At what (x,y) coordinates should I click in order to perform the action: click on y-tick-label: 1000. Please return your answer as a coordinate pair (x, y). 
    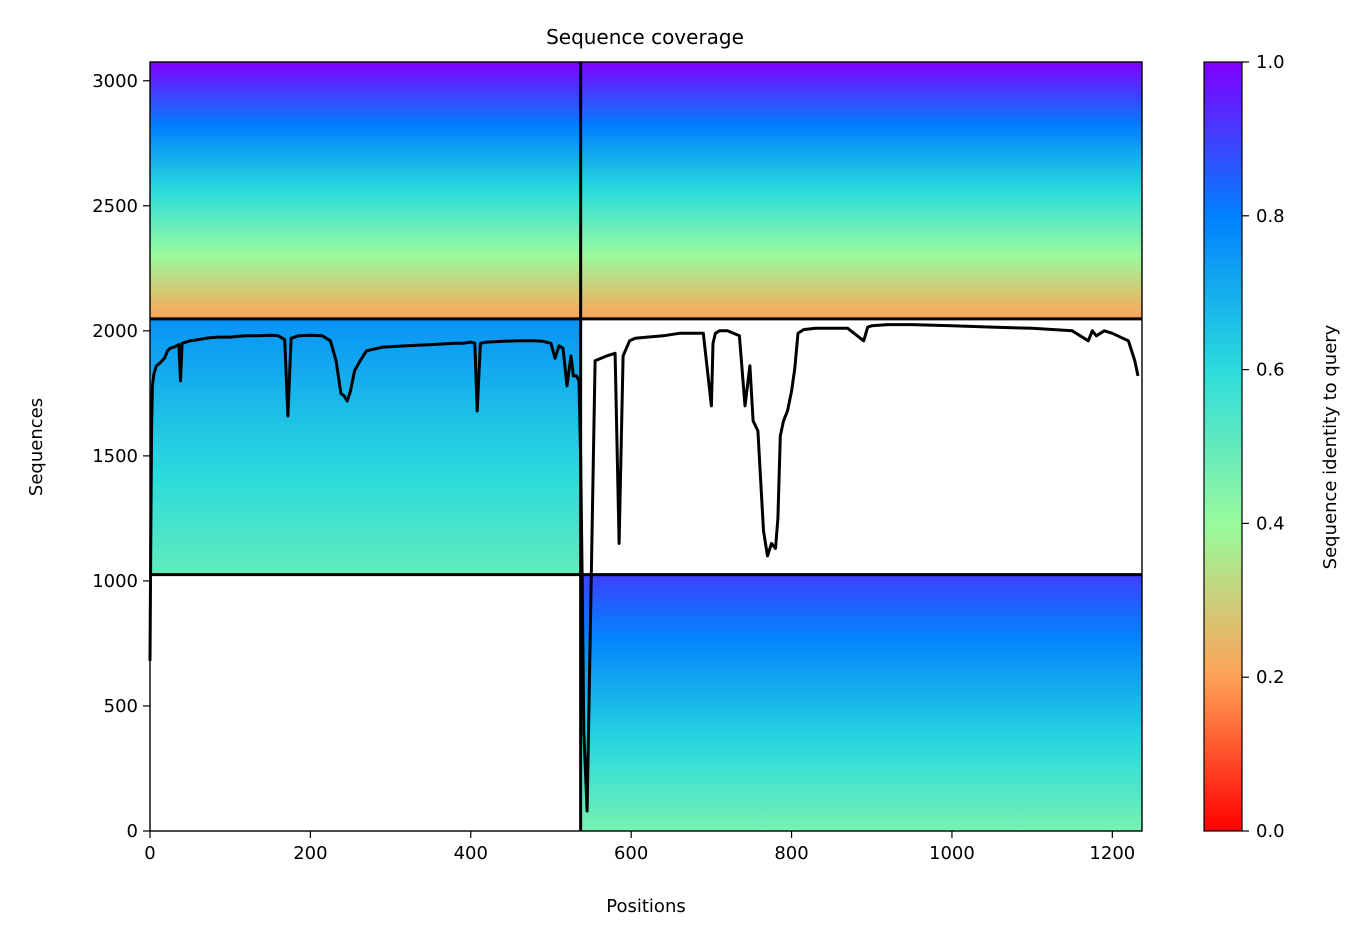
    Looking at the image, I should click on (115, 581).